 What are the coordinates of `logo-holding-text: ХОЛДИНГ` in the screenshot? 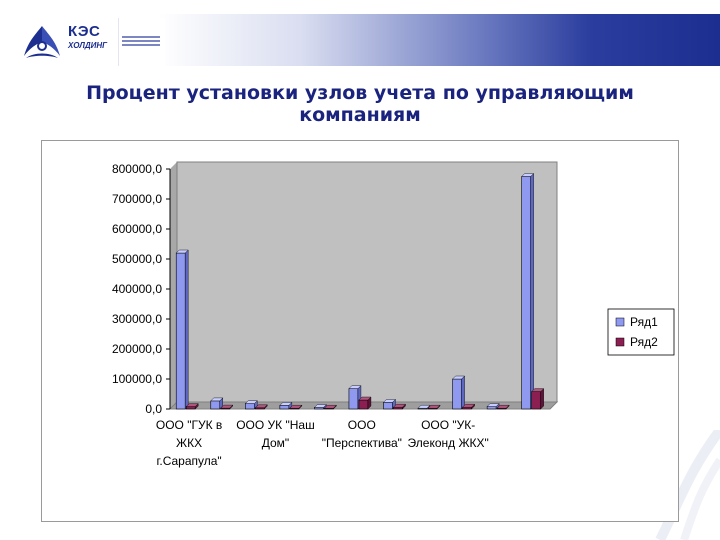 It's located at (88, 45).